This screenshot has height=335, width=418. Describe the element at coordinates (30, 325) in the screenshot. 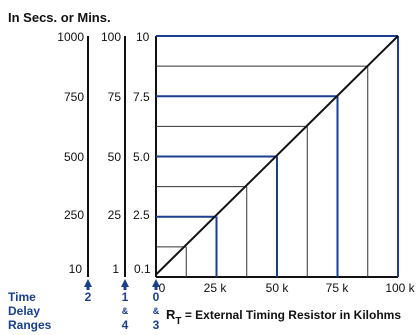

I see `side-label-ranges: Ranges` at that location.